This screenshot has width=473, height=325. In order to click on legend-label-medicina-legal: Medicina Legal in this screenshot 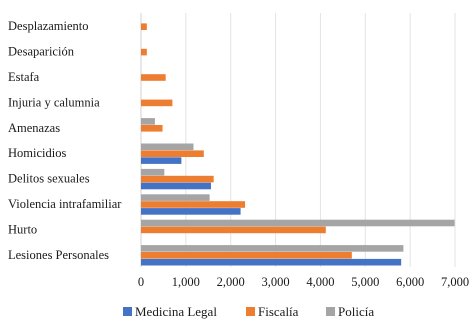, I will do `click(176, 311)`.